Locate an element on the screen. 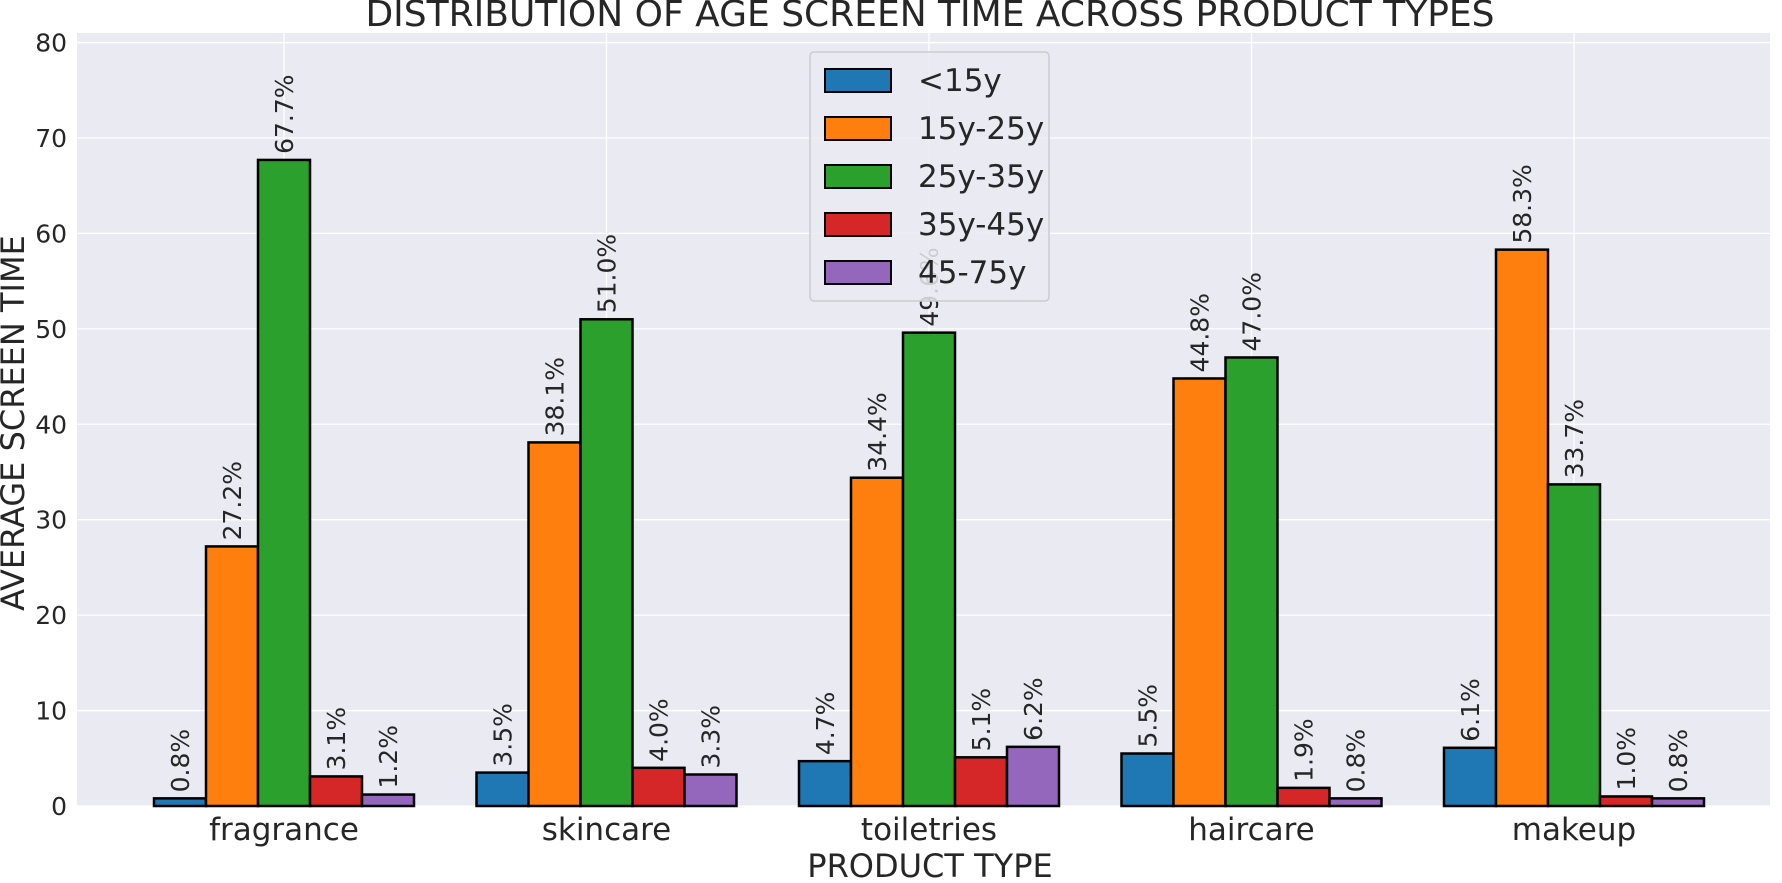 The image size is (1782, 883). legend-label: 45-75y is located at coordinates (972, 273).